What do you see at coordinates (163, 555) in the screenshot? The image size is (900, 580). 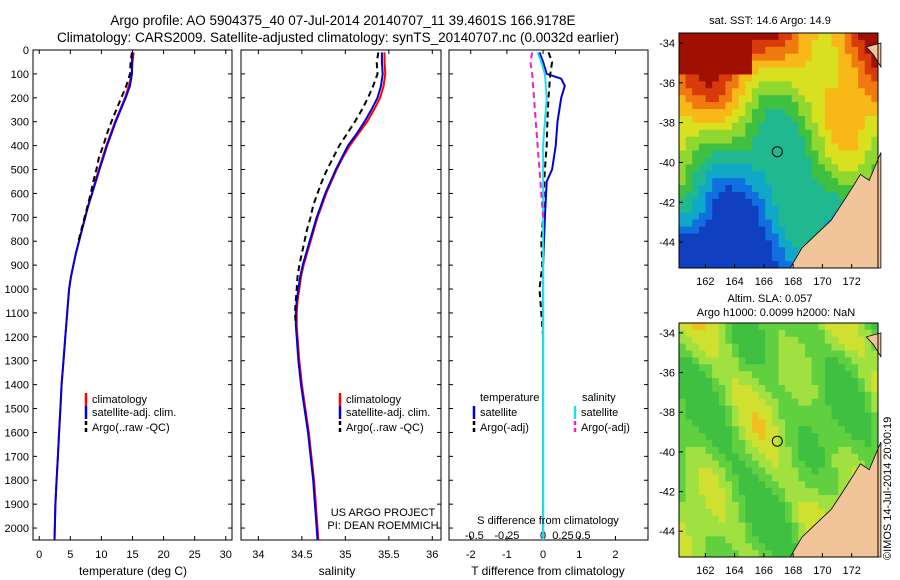 I see `x-tick-label: 20` at bounding box center [163, 555].